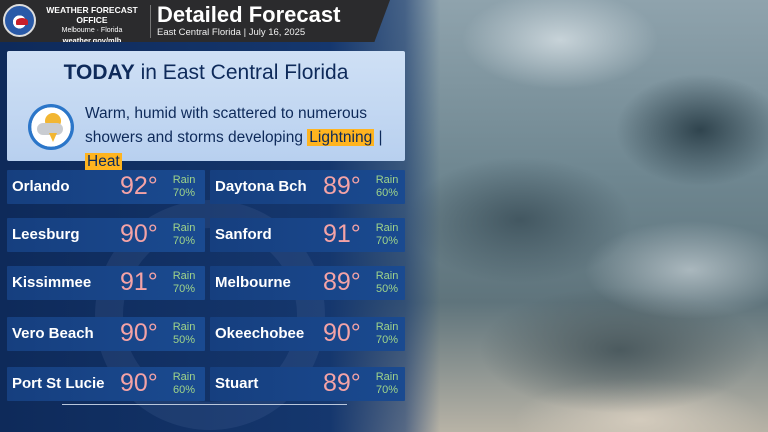 This screenshot has width=768, height=432. I want to click on city-name: Sanford, so click(243, 234).